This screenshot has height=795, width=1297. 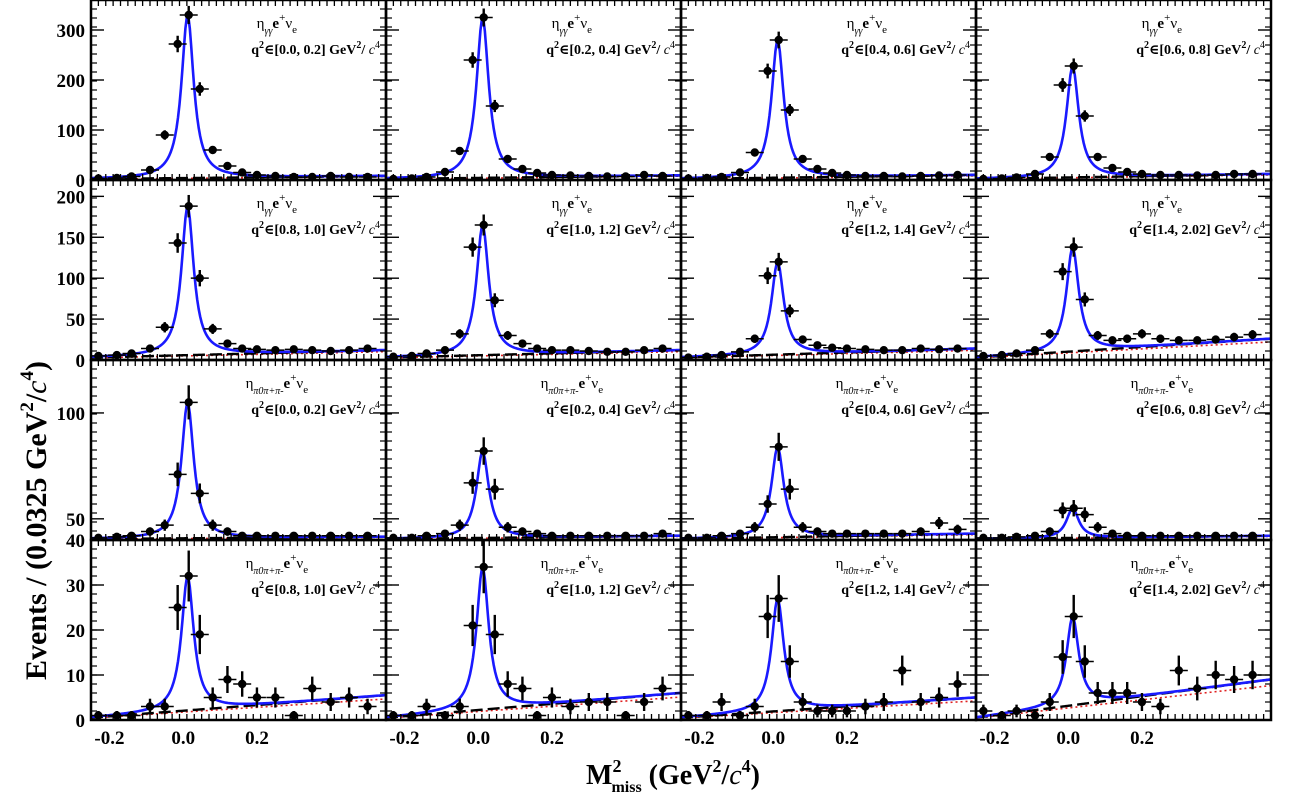 I want to click on q2-bin-label: q2∈[1.0, 1.2] GeV2/ c4, so click(x=610, y=589).